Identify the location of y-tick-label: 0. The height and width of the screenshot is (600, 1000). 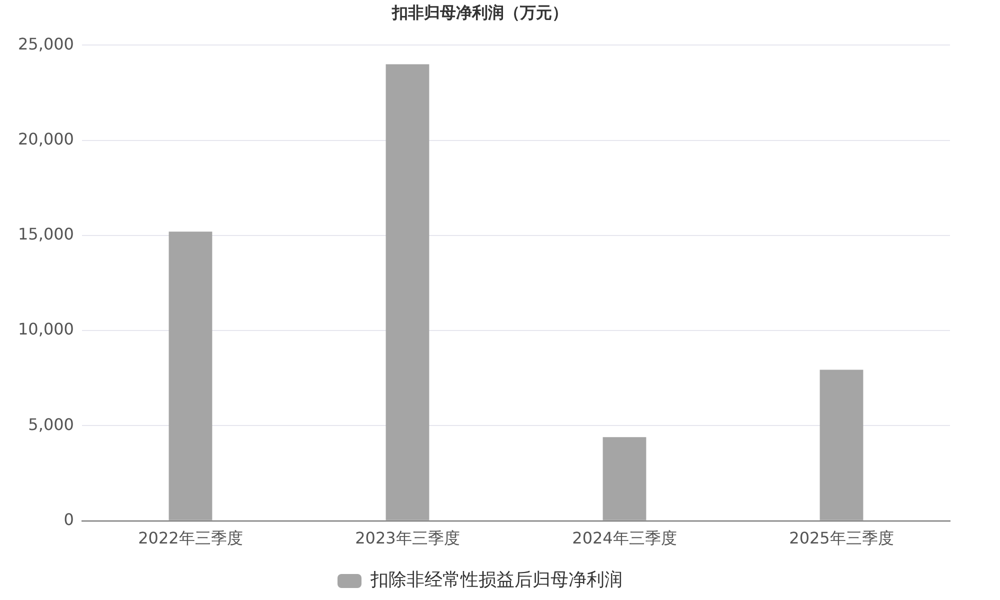
(69, 519).